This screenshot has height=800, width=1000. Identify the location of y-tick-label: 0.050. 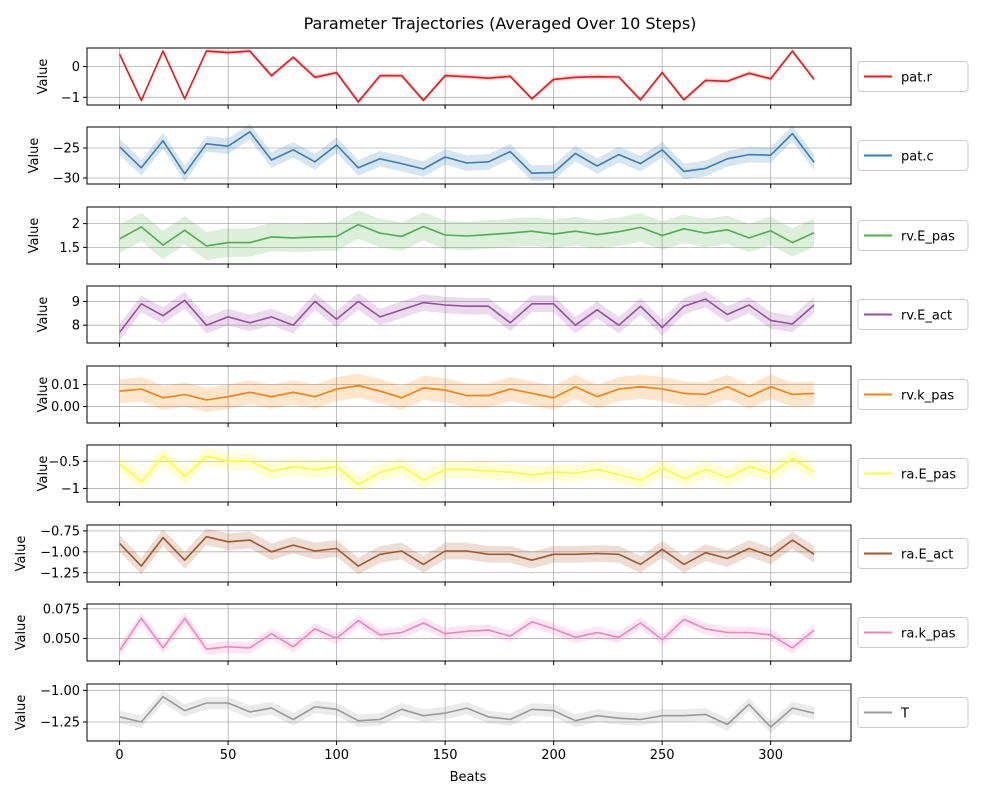
(61, 639).